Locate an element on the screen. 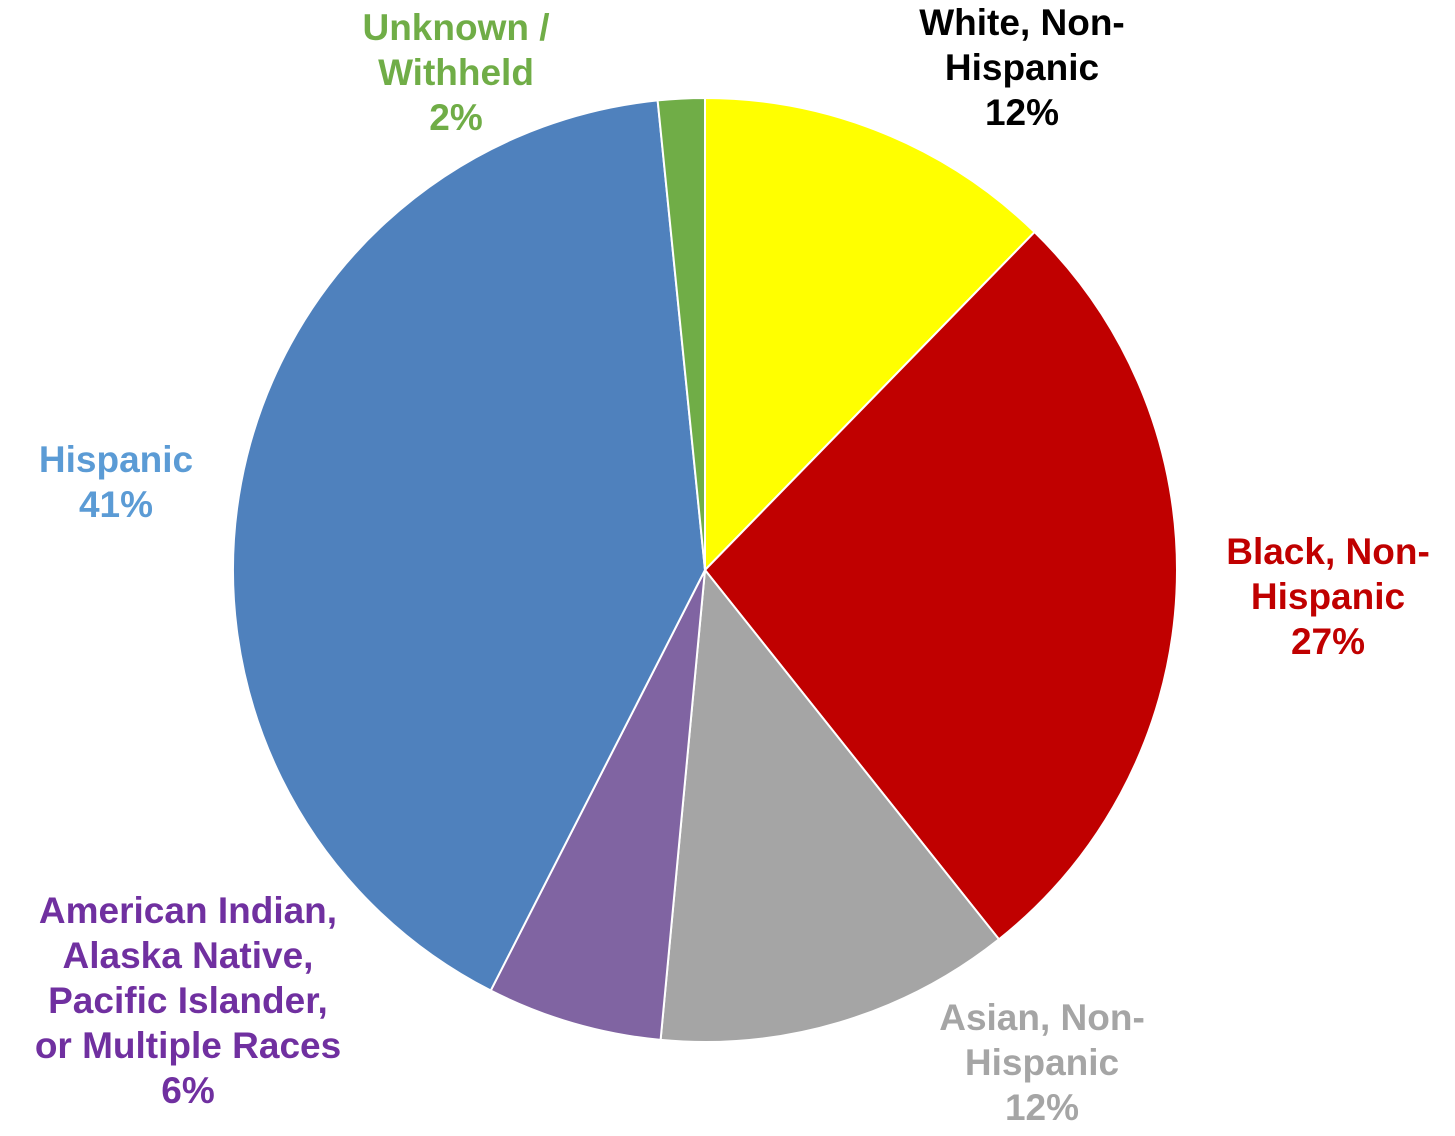 The image size is (1455, 1136). pie-slice-unknown is located at coordinates (681, 333).